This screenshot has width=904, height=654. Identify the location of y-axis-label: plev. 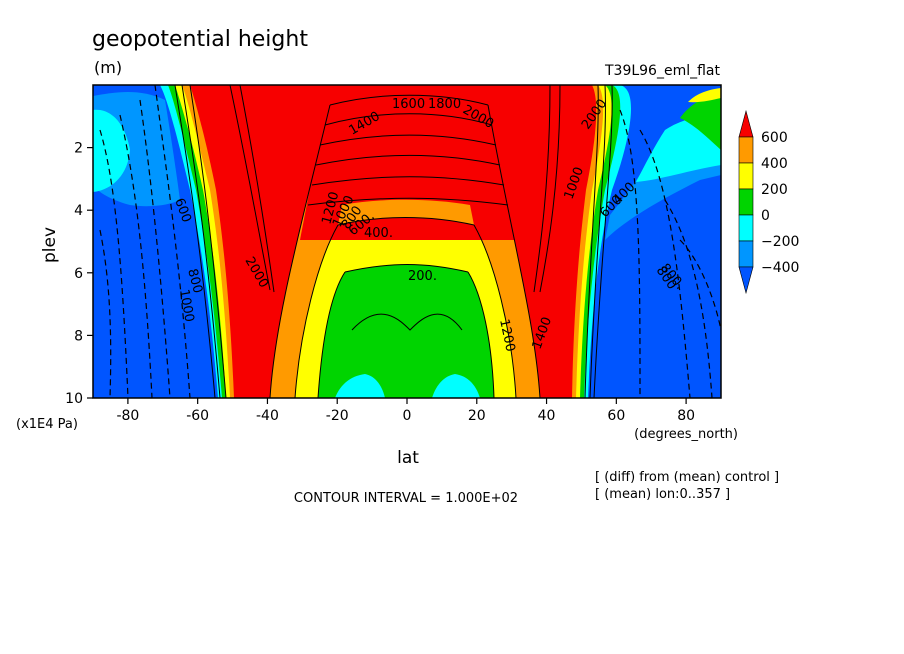
(50, 245).